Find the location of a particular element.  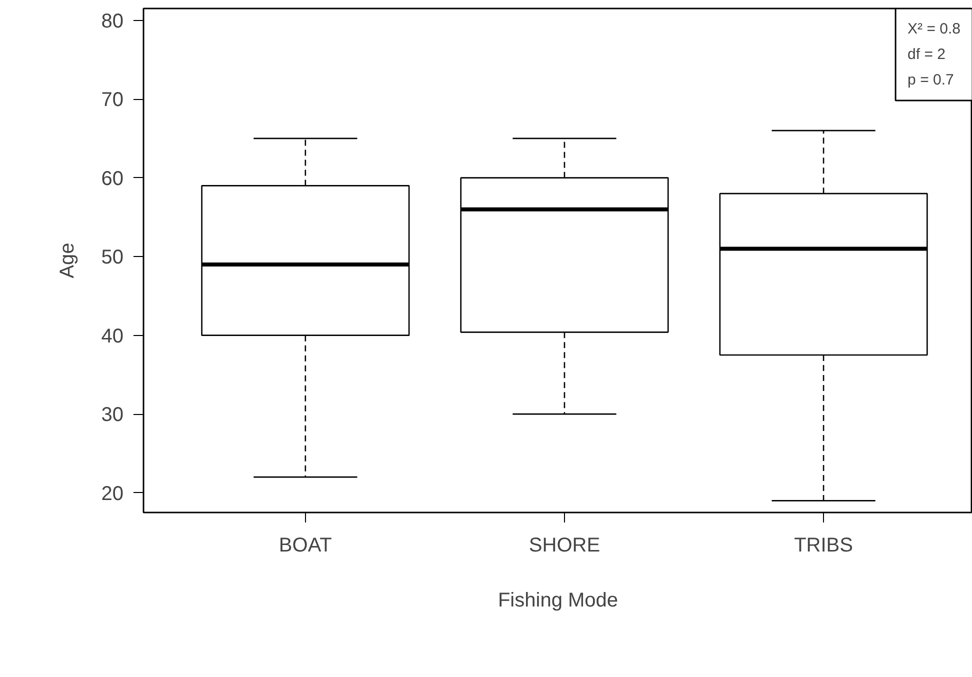

x-tick-label: BOAT is located at coordinates (305, 545).